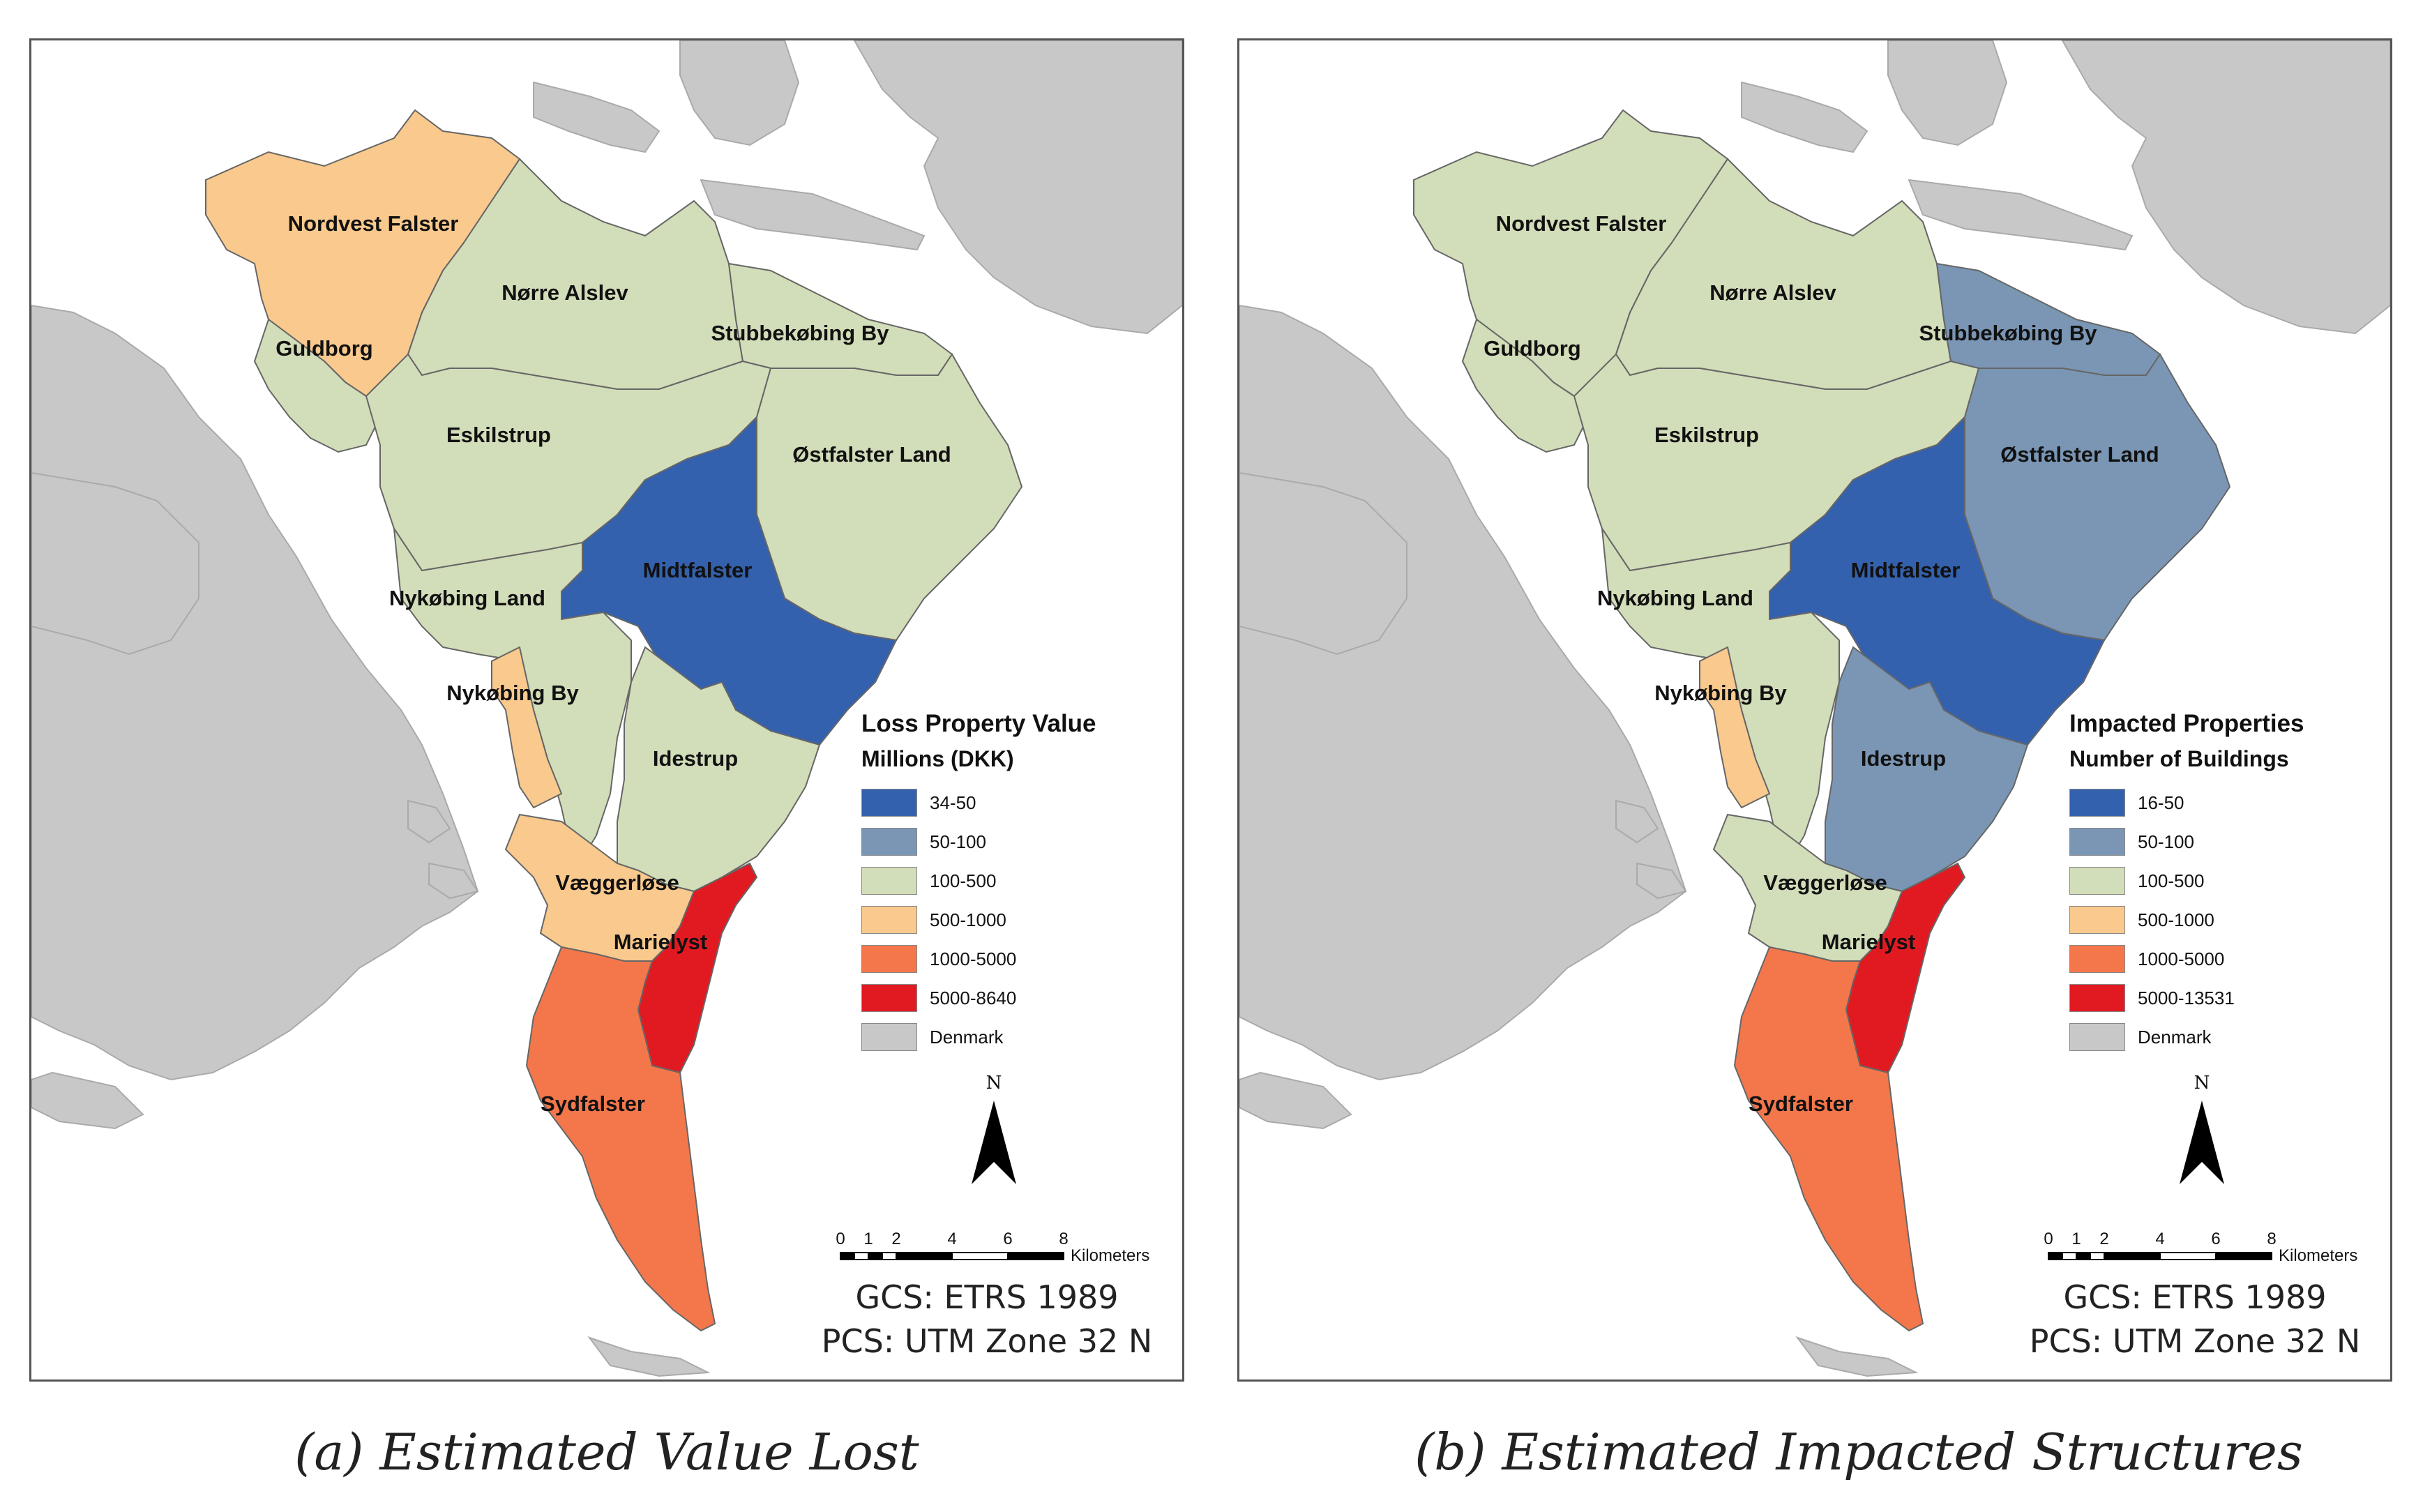 The height and width of the screenshot is (1512, 2416). I want to click on legend-label: 5000-13531, so click(2186, 997).